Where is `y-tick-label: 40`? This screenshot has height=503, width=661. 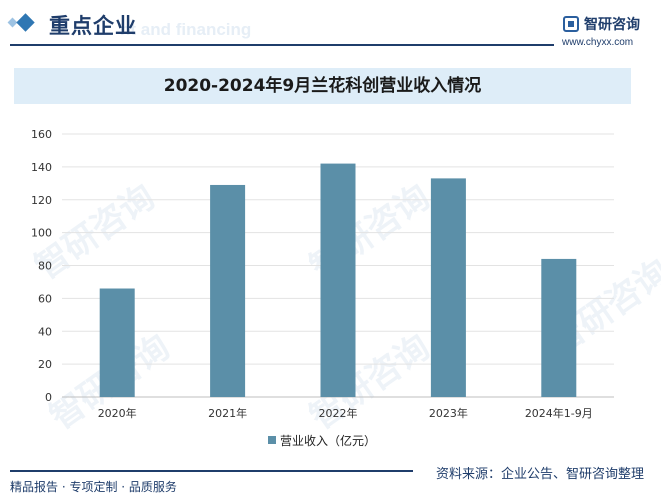
y-tick-label: 40 is located at coordinates (45, 331).